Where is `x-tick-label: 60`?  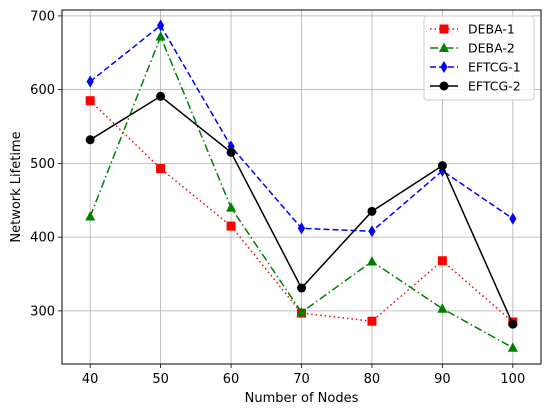 x-tick-label: 60 is located at coordinates (231, 379).